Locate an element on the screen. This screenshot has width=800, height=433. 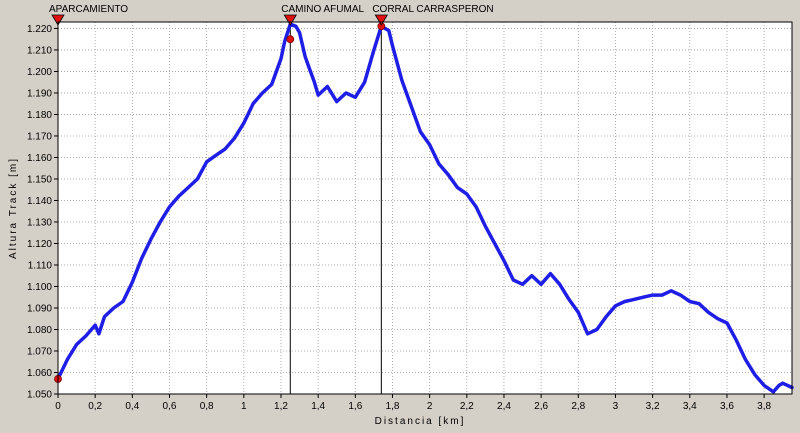
x-tick-label: 1,2 is located at coordinates (281, 406).